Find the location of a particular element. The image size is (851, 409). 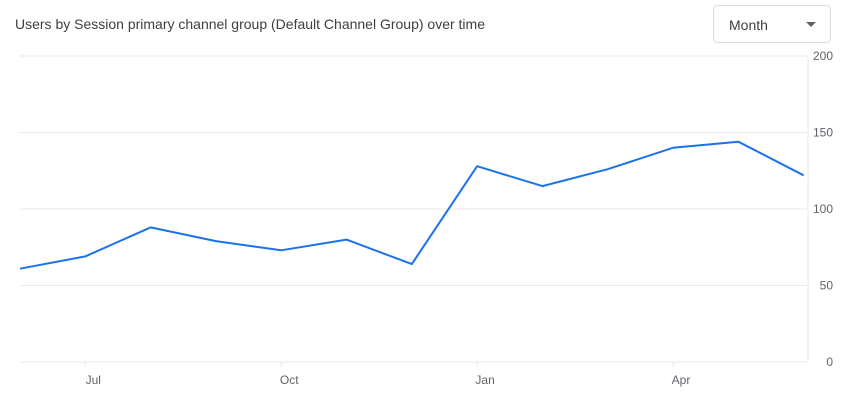

y-tick-label: 150 is located at coordinates (823, 133).